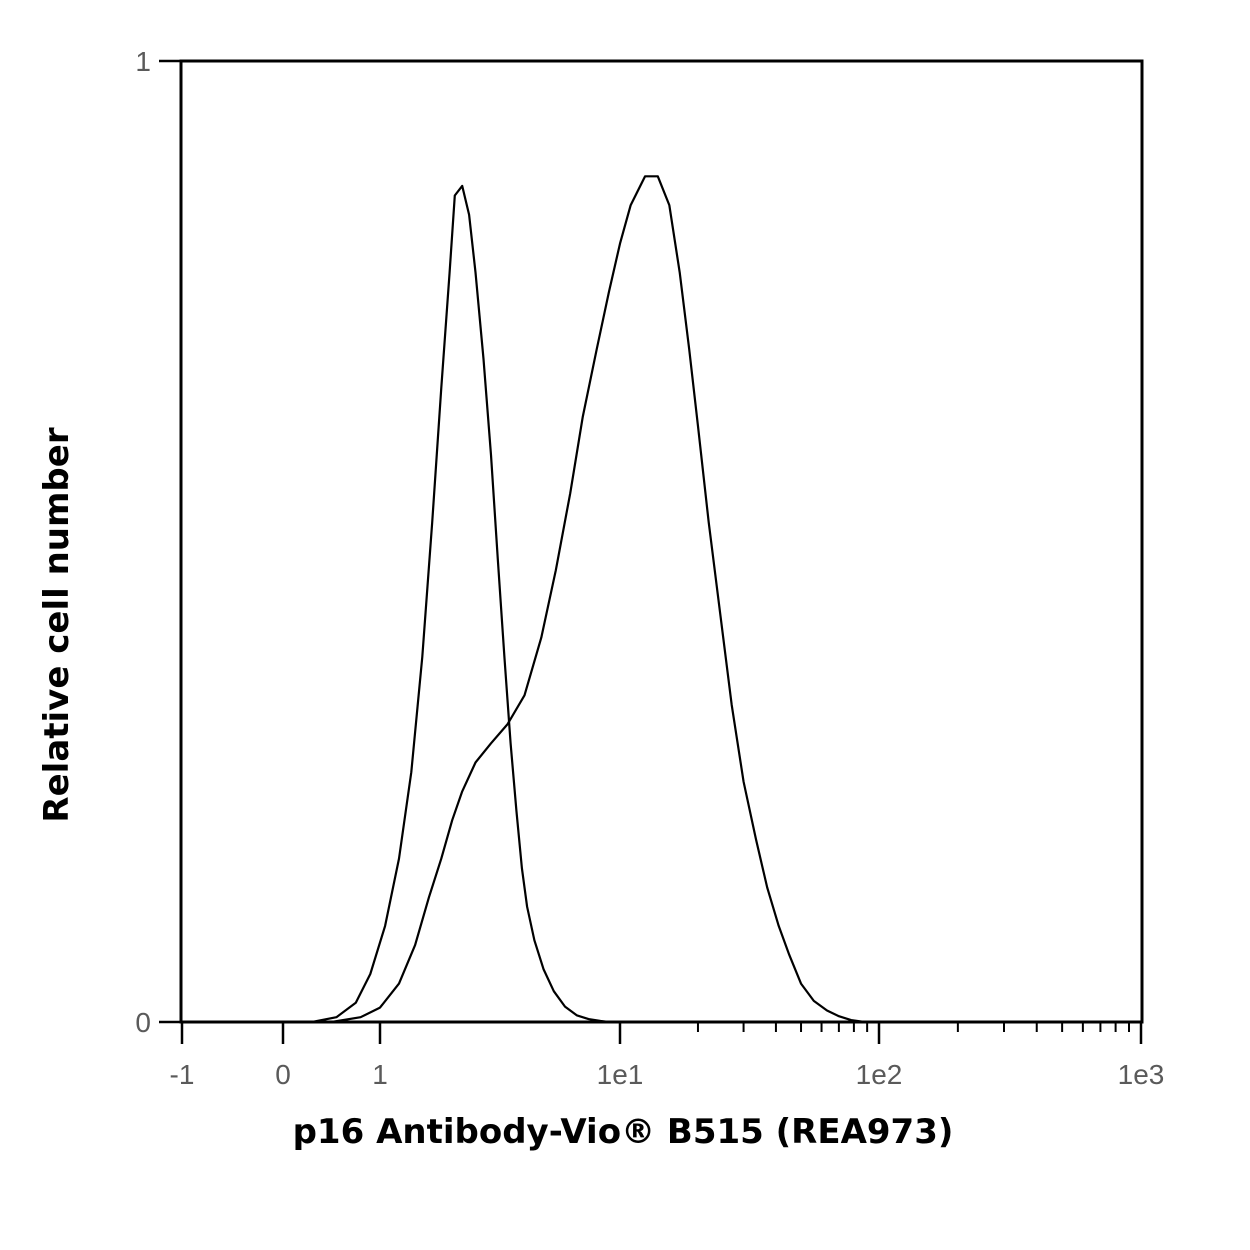 Image resolution: width=1250 pixels, height=1250 pixels. What do you see at coordinates (57, 624) in the screenshot?
I see `y-axis-title: Relative cell number` at bounding box center [57, 624].